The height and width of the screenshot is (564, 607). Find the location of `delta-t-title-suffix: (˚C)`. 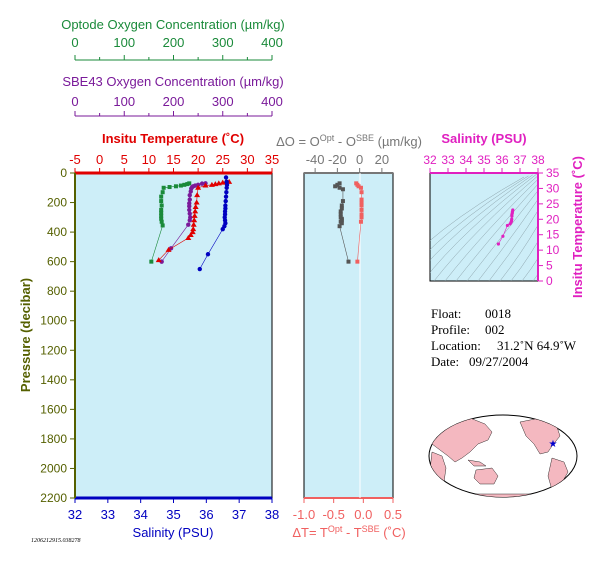

delta-t-title-suffix: (˚C) is located at coordinates (393, 532).